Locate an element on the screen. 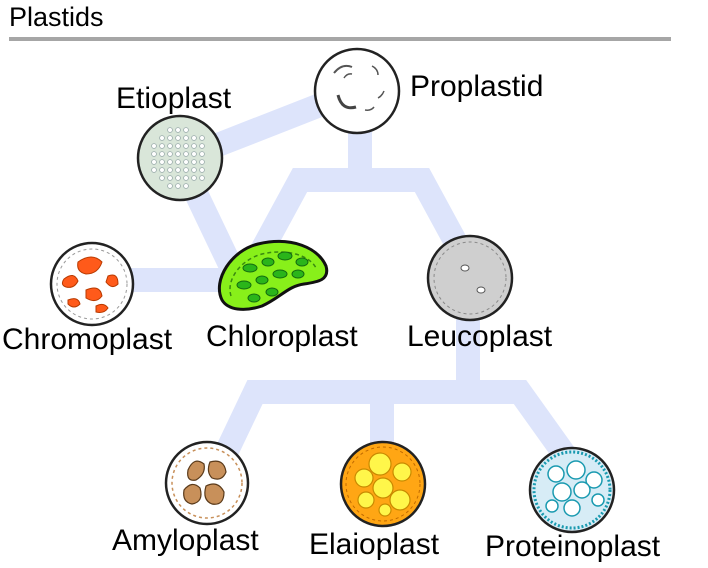 The image size is (708, 568). title-divider is located at coordinates (340, 39).